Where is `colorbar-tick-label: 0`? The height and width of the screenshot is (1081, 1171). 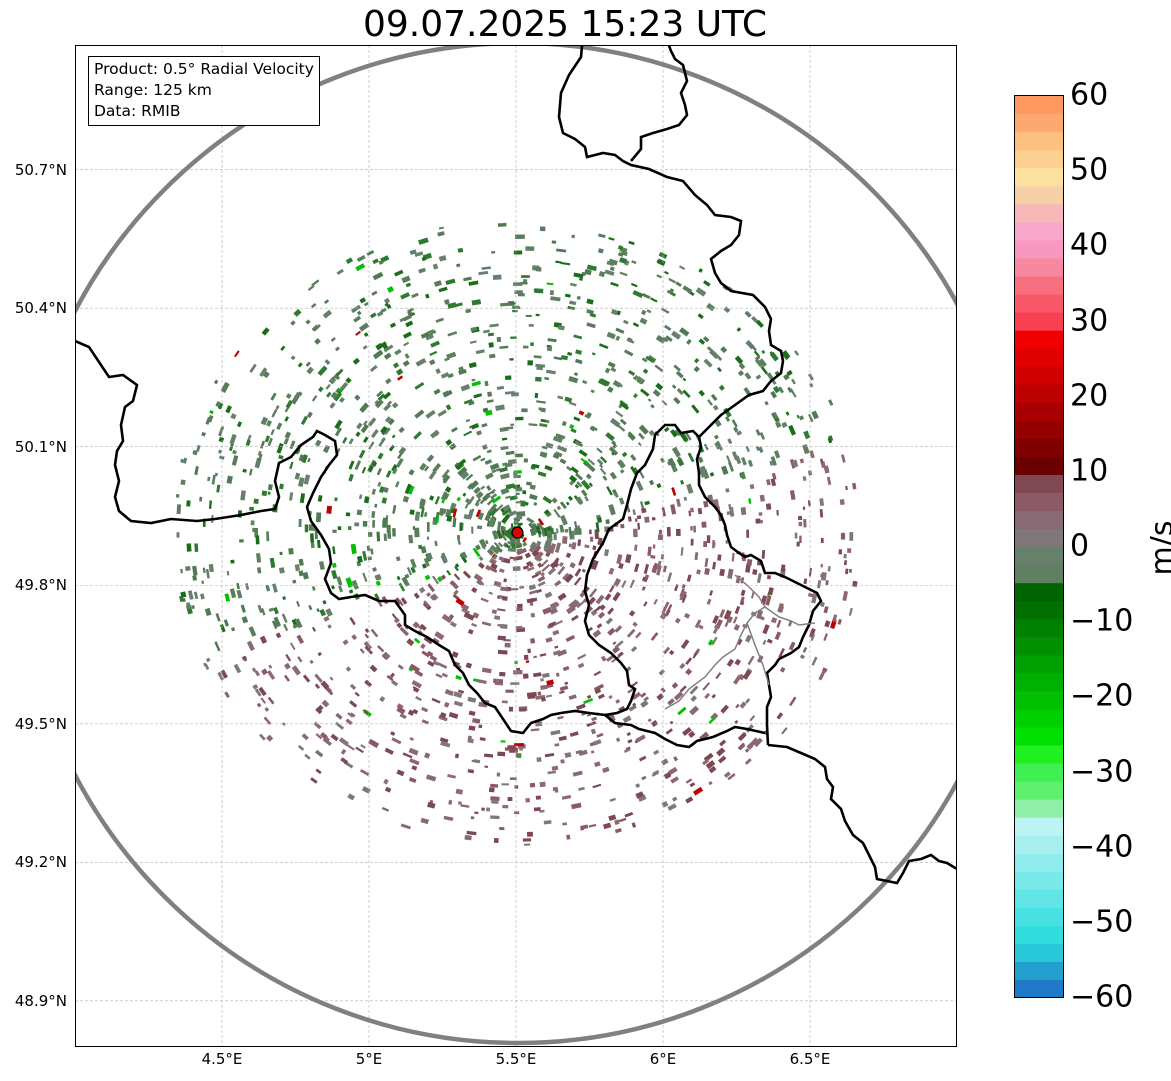
colorbar-tick-label: 0 is located at coordinates (1080, 546).